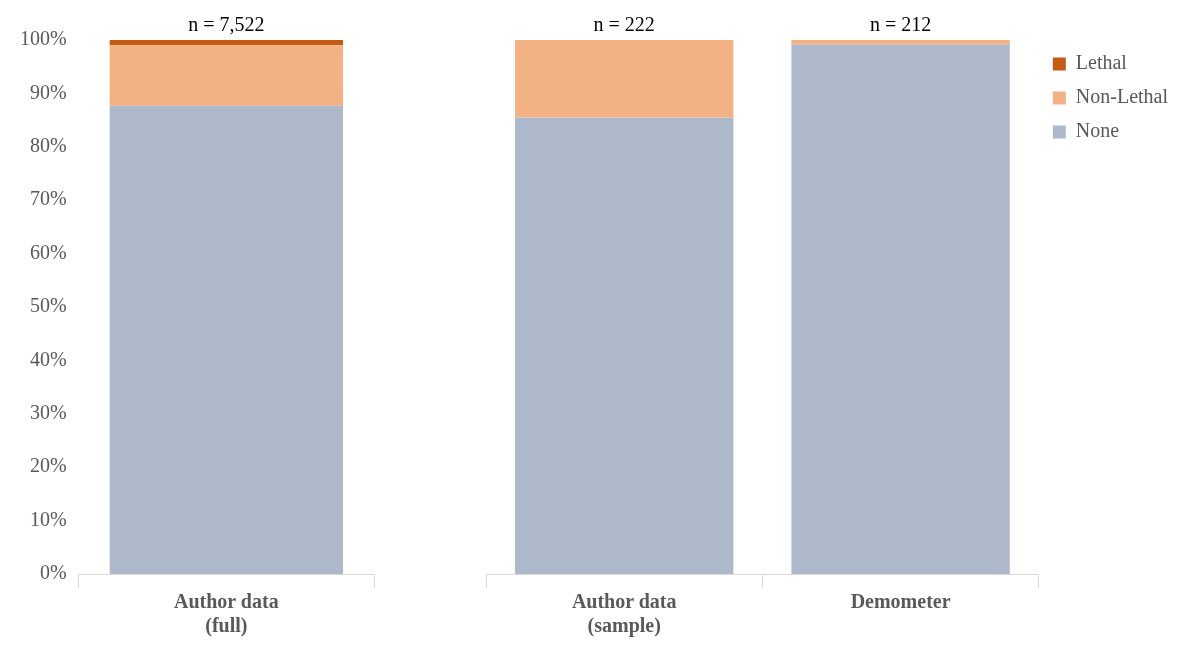 The height and width of the screenshot is (661, 1187). What do you see at coordinates (48, 412) in the screenshot?
I see `y-tick-label: 30%` at bounding box center [48, 412].